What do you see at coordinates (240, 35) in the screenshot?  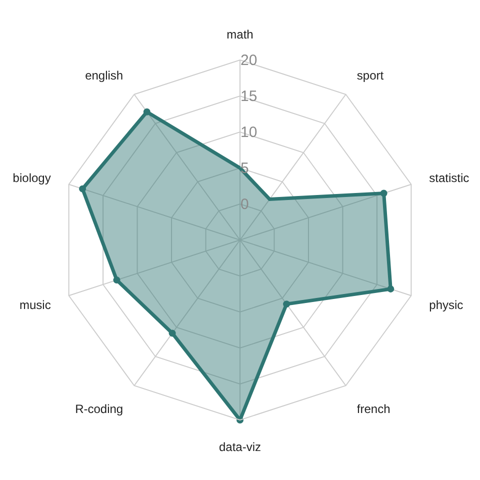 I see `spoke-label: math` at bounding box center [240, 35].